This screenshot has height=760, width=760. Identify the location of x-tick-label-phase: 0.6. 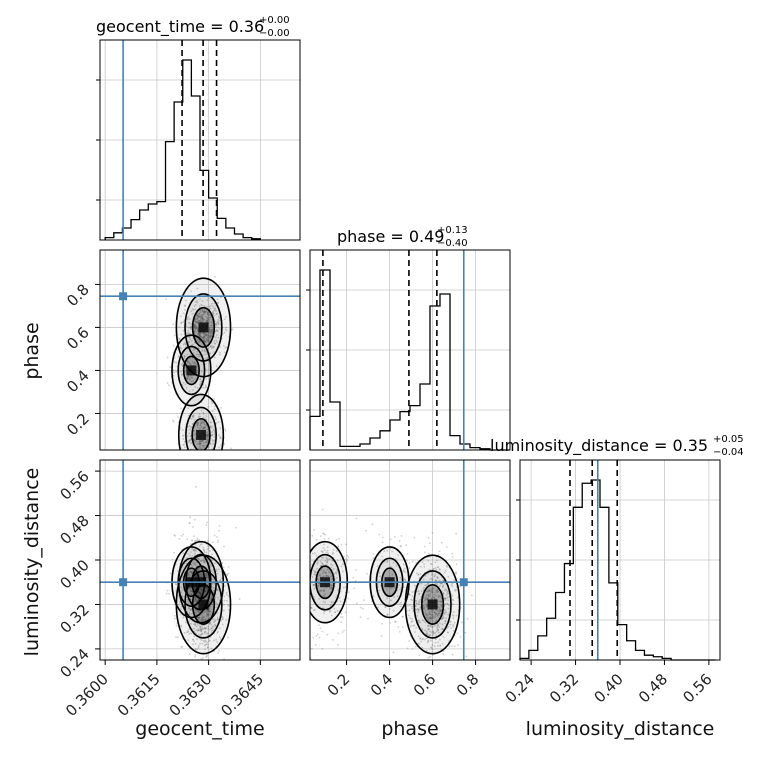
(425, 685).